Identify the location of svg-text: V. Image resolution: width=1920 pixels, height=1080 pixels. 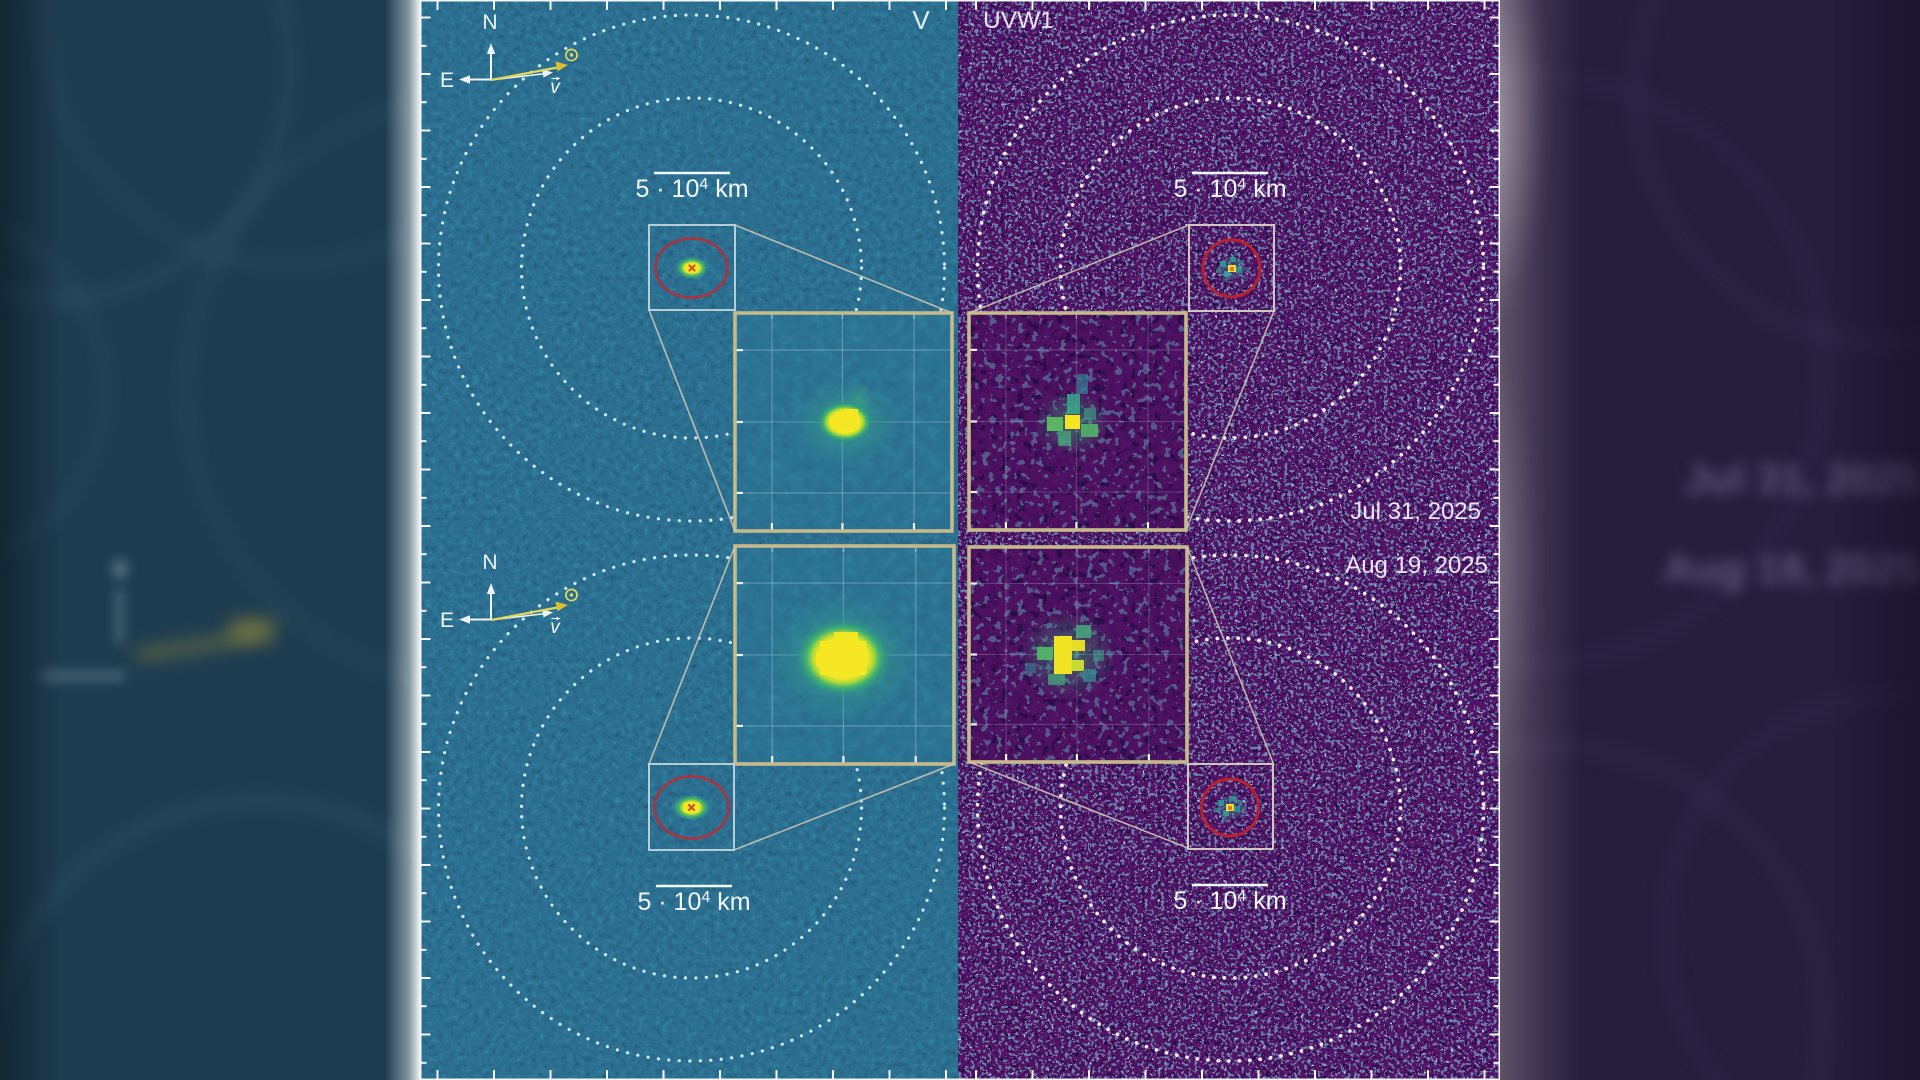
(921, 20).